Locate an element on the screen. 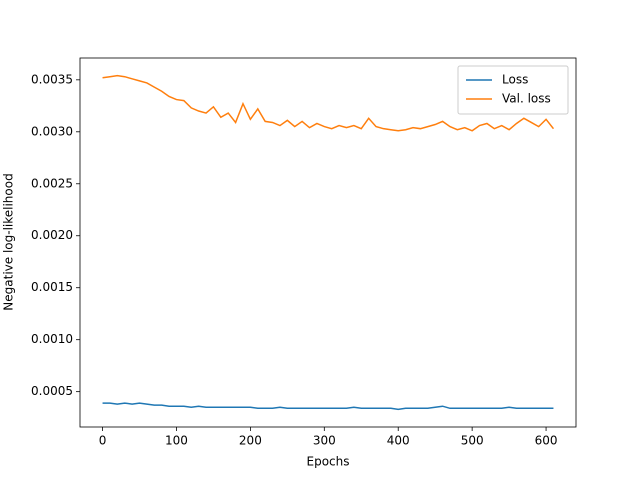 The height and width of the screenshot is (484, 640). legend-box is located at coordinates (513, 90).